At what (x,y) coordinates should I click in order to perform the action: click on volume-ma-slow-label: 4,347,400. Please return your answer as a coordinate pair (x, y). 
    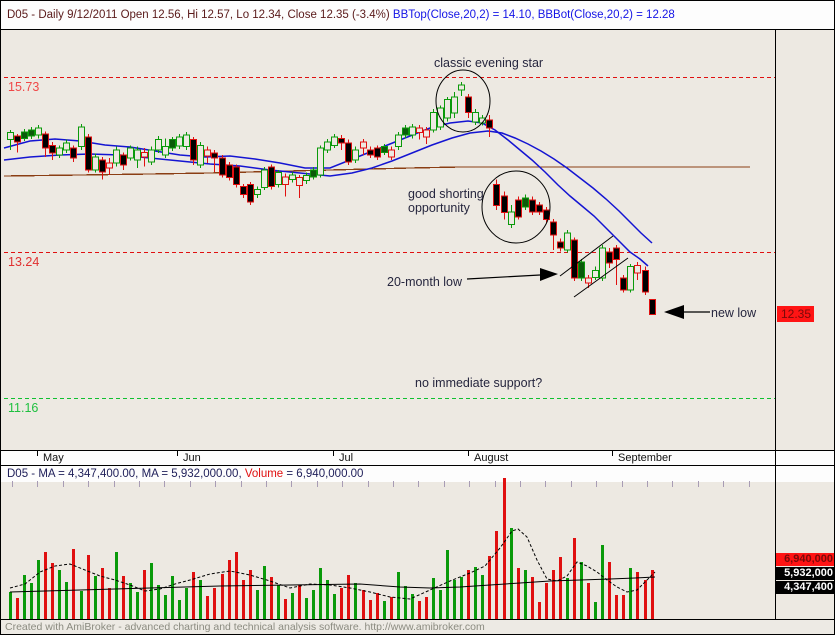
    Looking at the image, I should click on (805, 587).